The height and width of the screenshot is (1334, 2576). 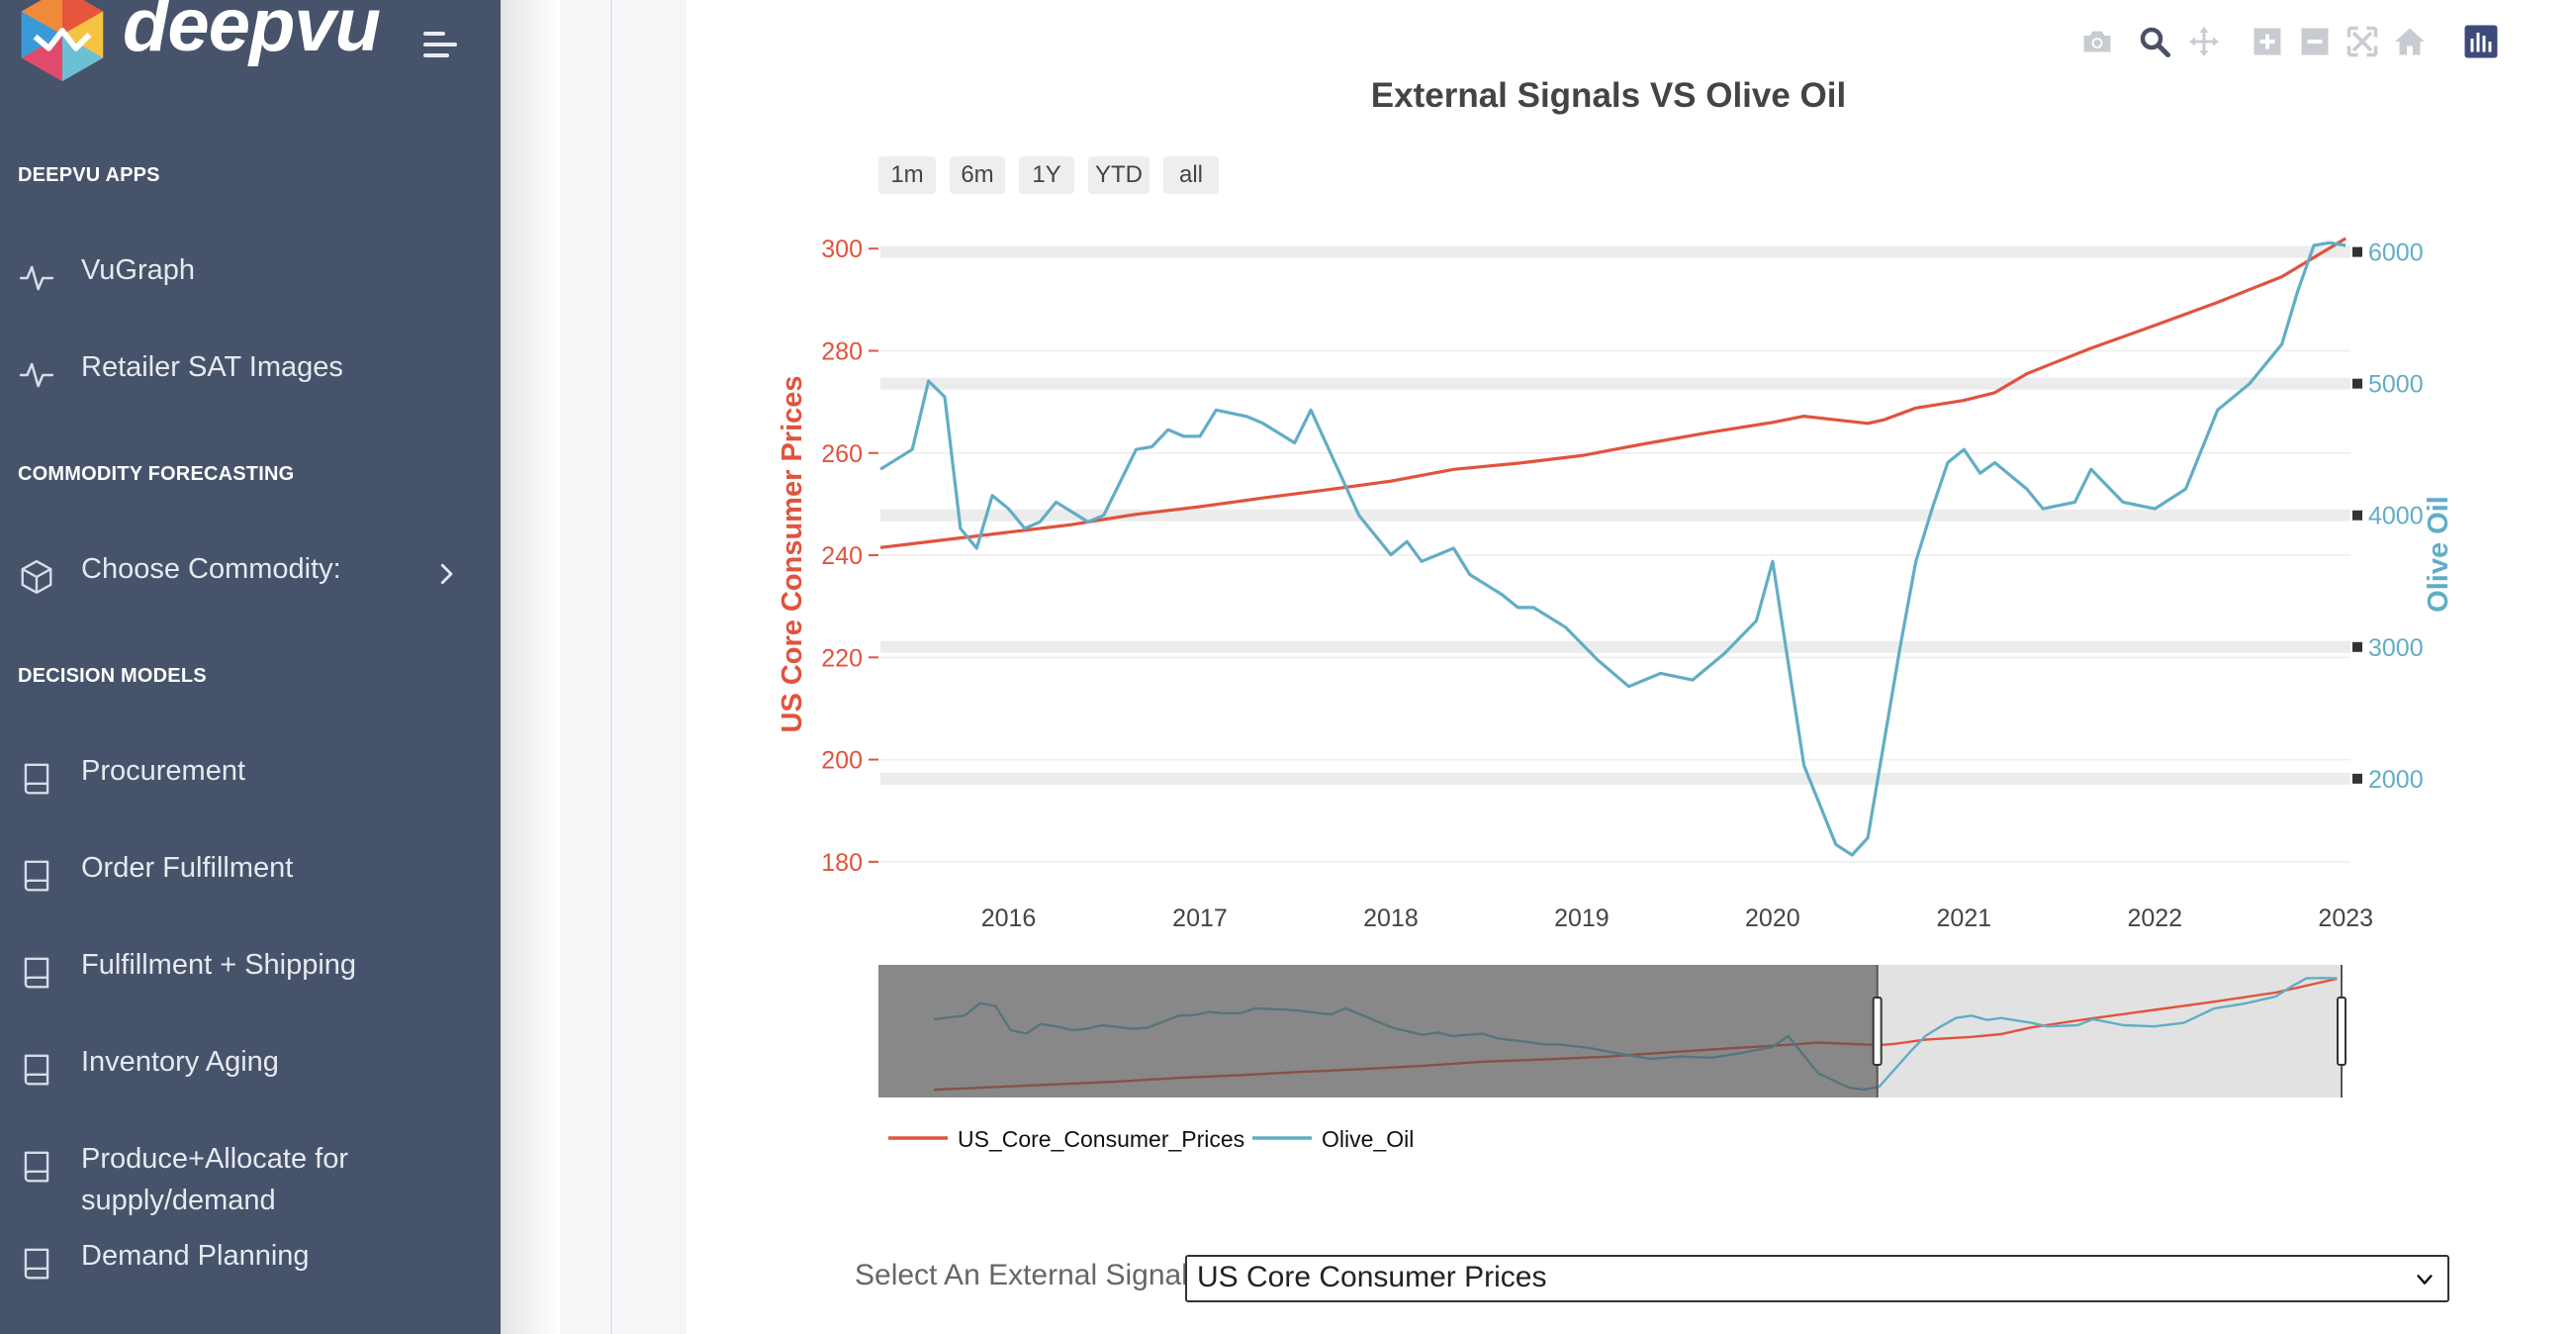 I want to click on deepvu-logo-icon, so click(x=63, y=42).